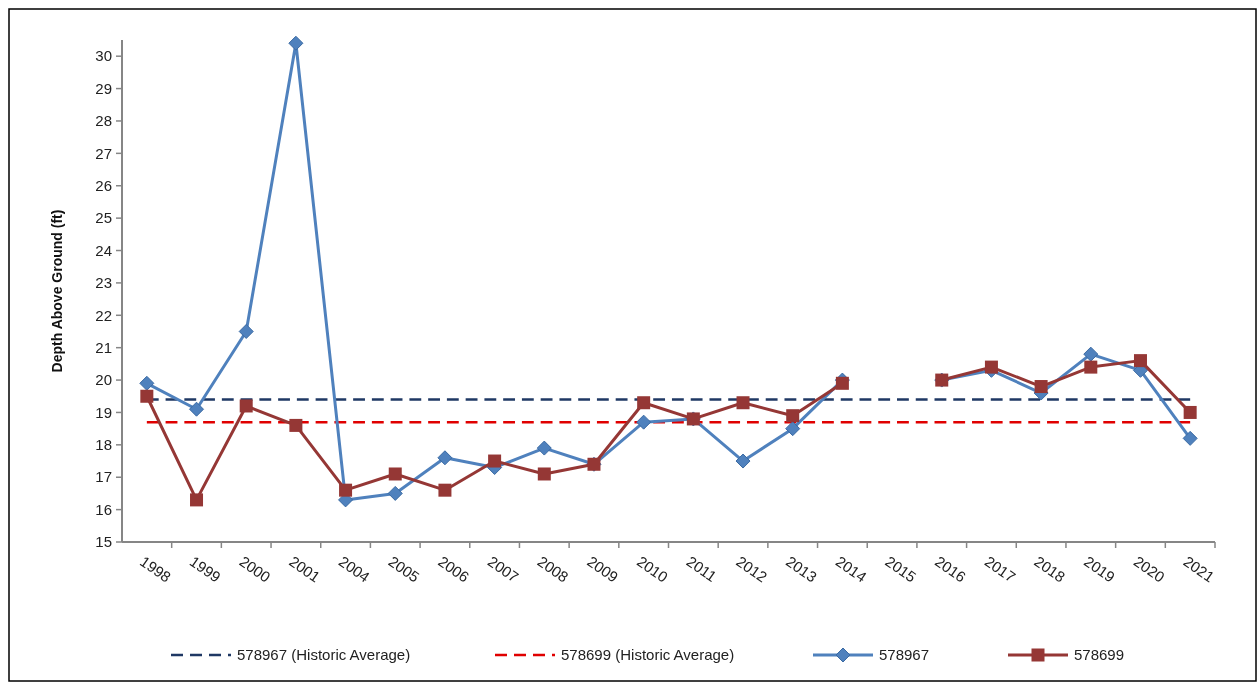  Describe the element at coordinates (103, 412) in the screenshot. I see `y-tick-label: 19` at that location.